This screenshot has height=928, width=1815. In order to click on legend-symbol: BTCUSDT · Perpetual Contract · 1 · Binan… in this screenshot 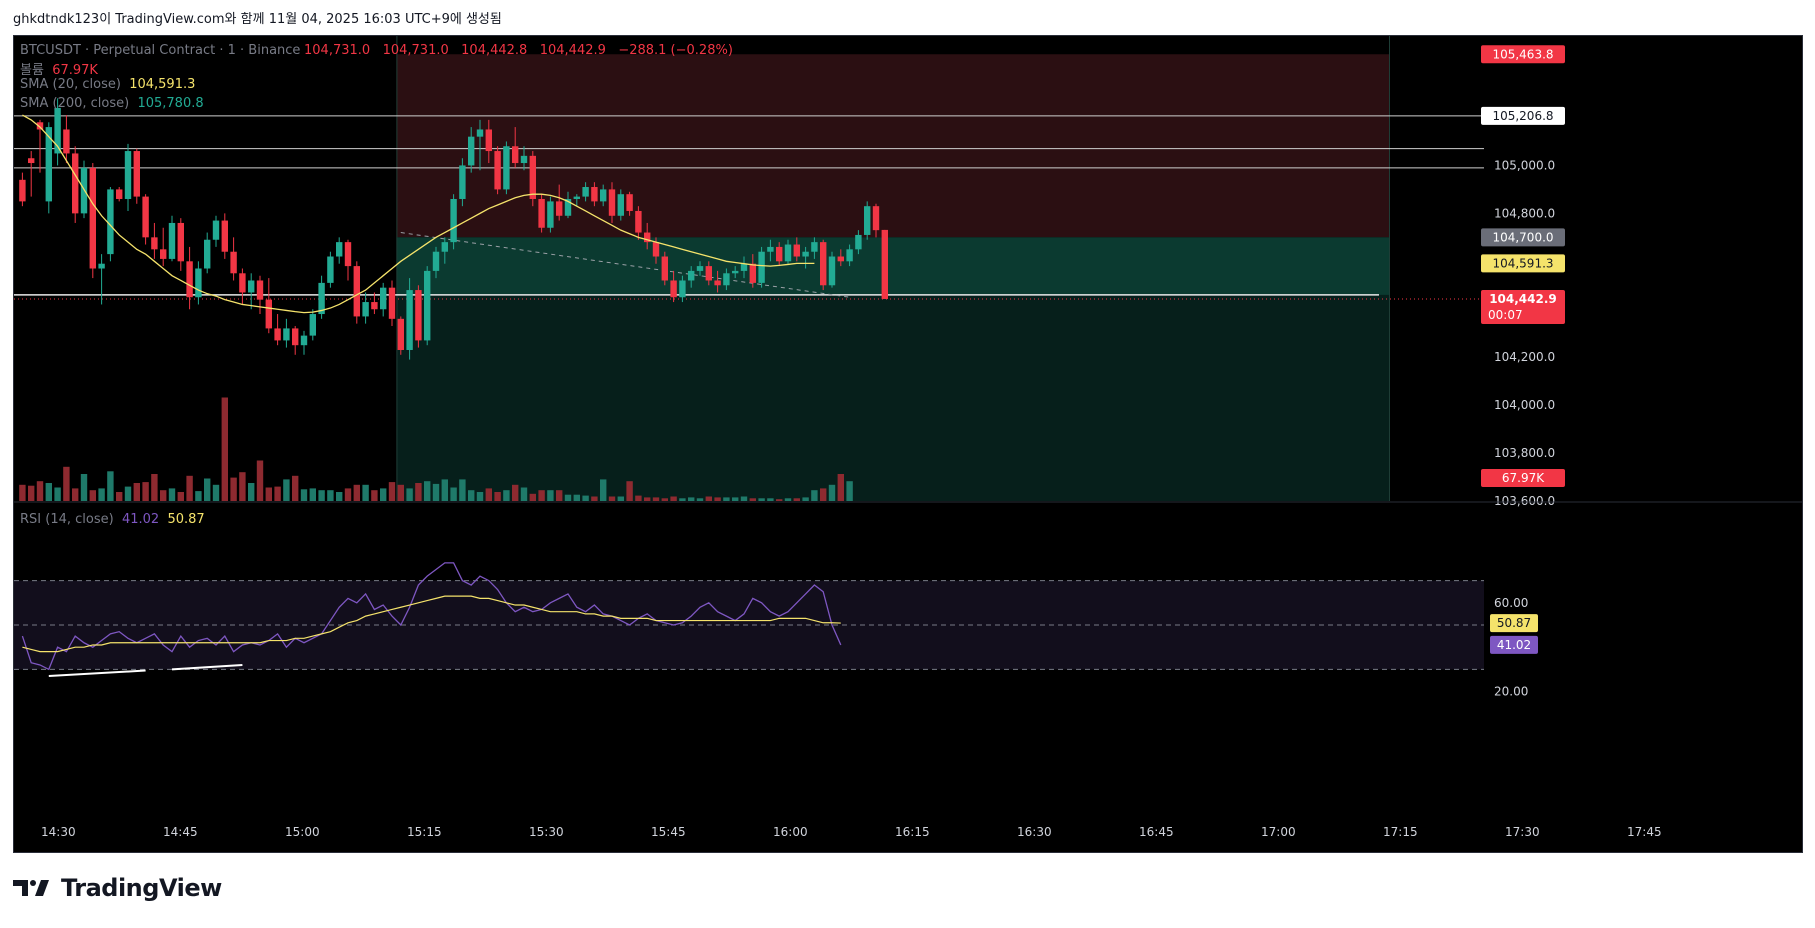, I will do `click(160, 50)`.